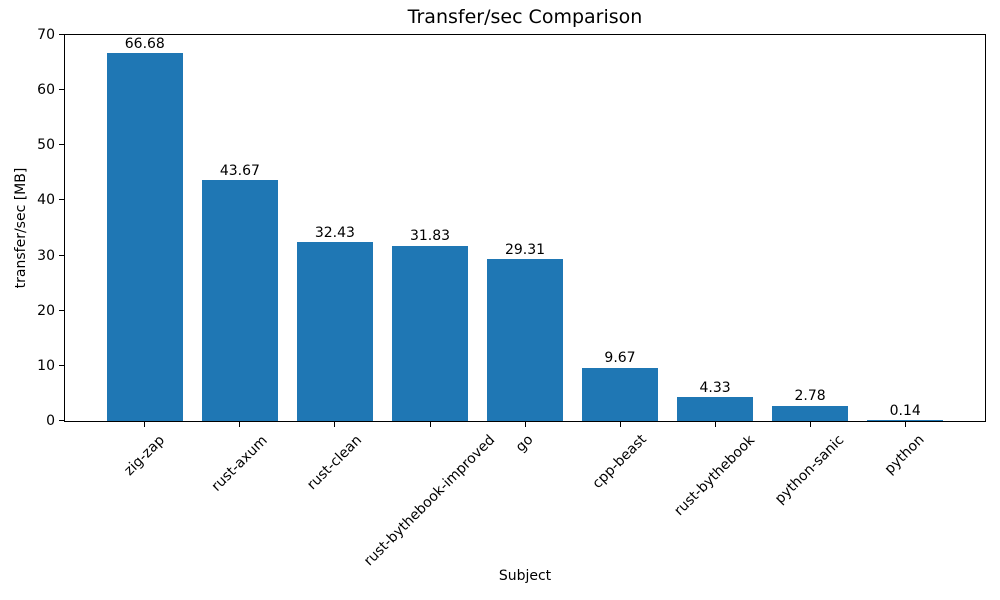 Image resolution: width=1000 pixels, height=600 pixels. Describe the element at coordinates (46, 365) in the screenshot. I see `y-tick-label: 10` at that location.